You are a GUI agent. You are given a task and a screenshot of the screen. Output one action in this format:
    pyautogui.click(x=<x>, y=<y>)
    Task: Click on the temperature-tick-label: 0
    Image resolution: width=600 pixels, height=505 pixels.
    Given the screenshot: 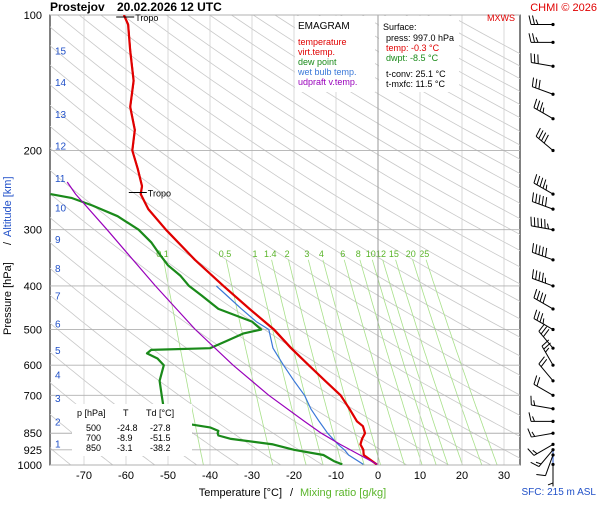 What is the action you would take?
    pyautogui.click(x=378, y=476)
    